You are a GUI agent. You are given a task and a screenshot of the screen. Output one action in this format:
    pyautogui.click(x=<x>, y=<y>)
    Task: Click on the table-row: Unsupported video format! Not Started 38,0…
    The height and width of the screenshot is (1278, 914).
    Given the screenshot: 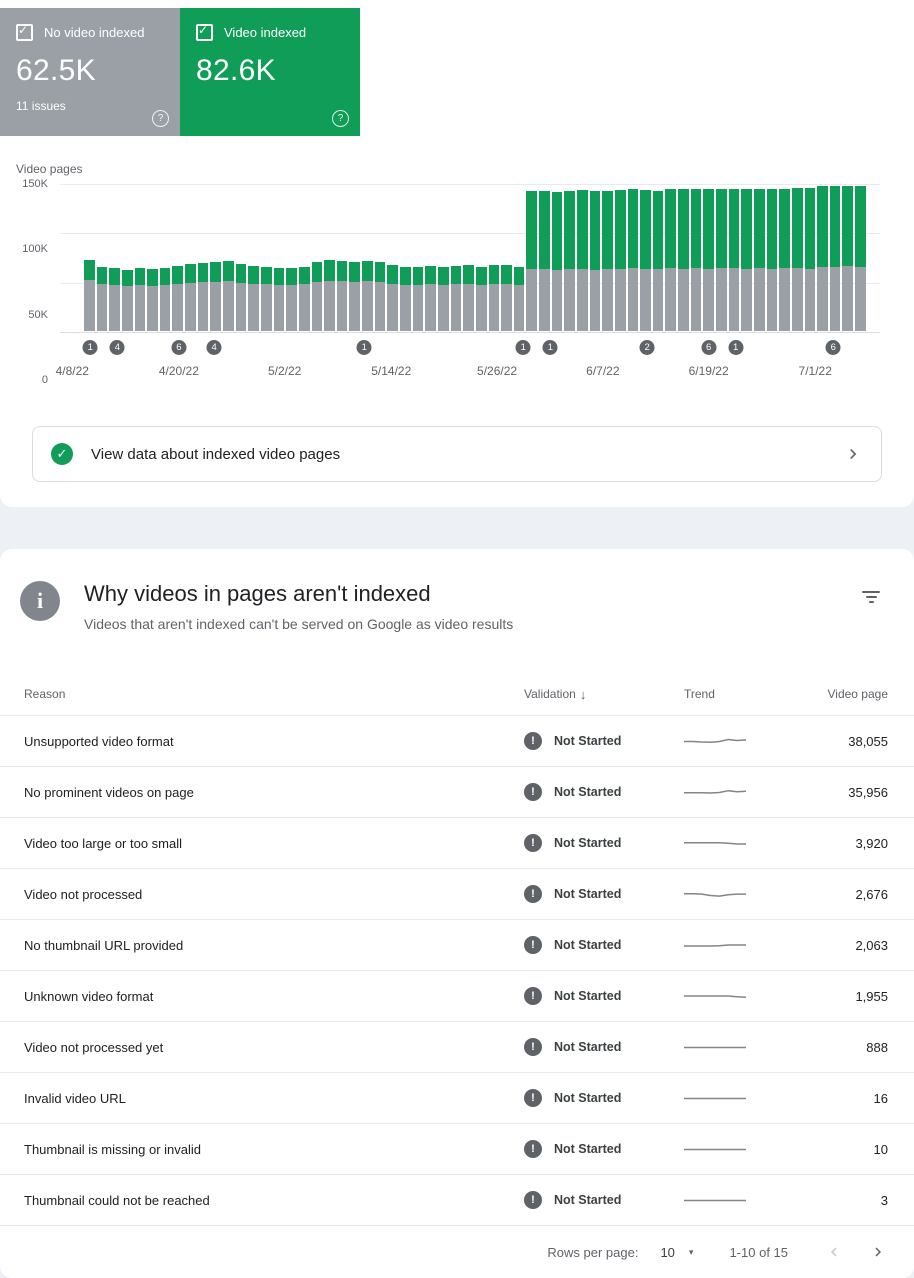 What is the action you would take?
    pyautogui.click(x=457, y=740)
    